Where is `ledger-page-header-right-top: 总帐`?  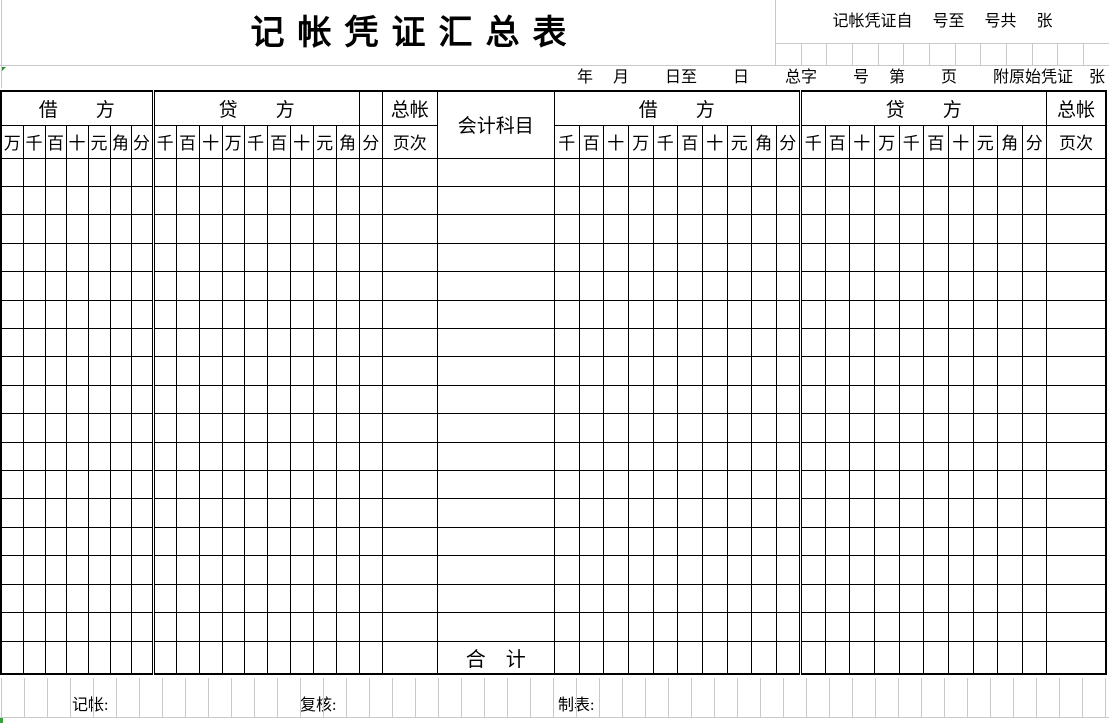
ledger-page-header-right-top: 总帐 is located at coordinates (1076, 108).